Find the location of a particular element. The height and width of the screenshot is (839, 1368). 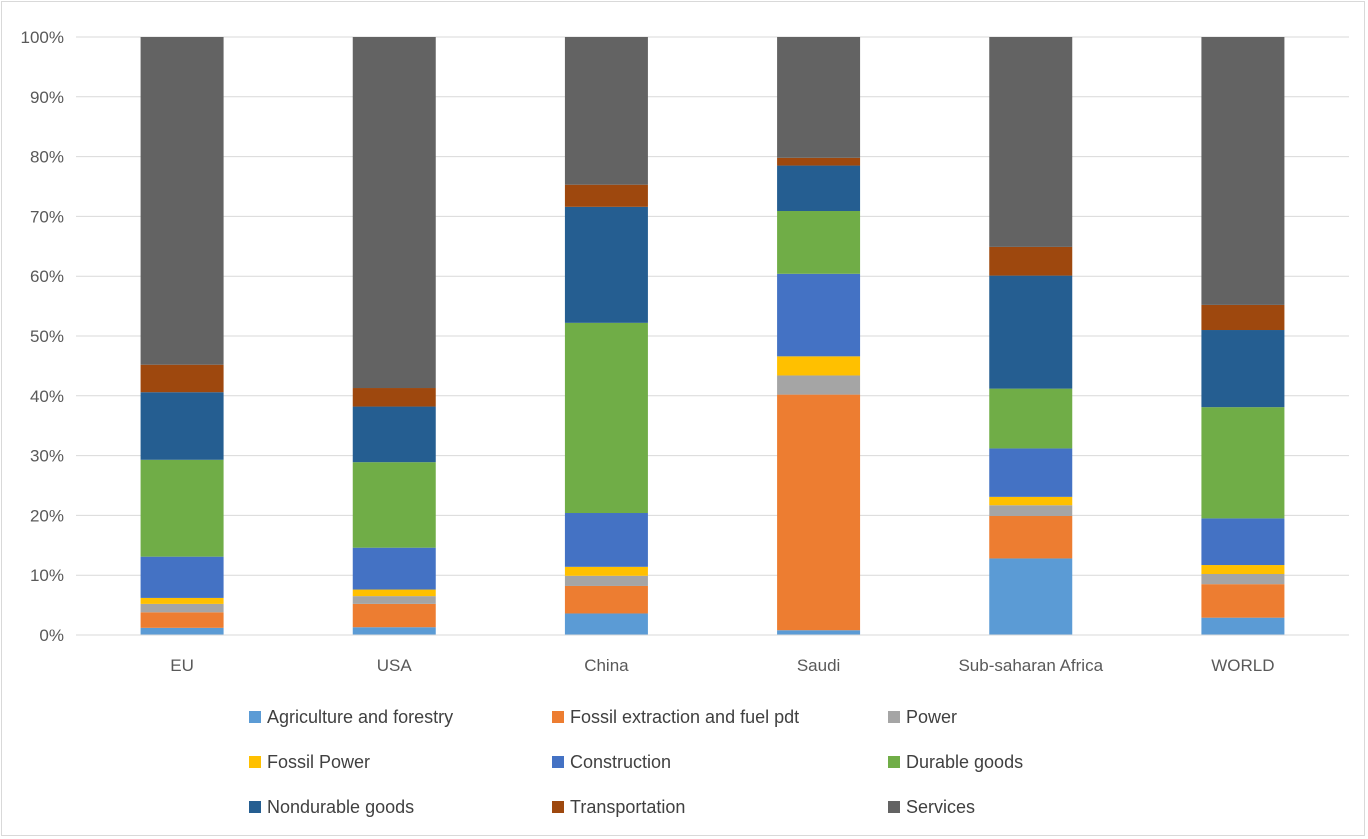

bar-saudi-transportation is located at coordinates (819, 161).